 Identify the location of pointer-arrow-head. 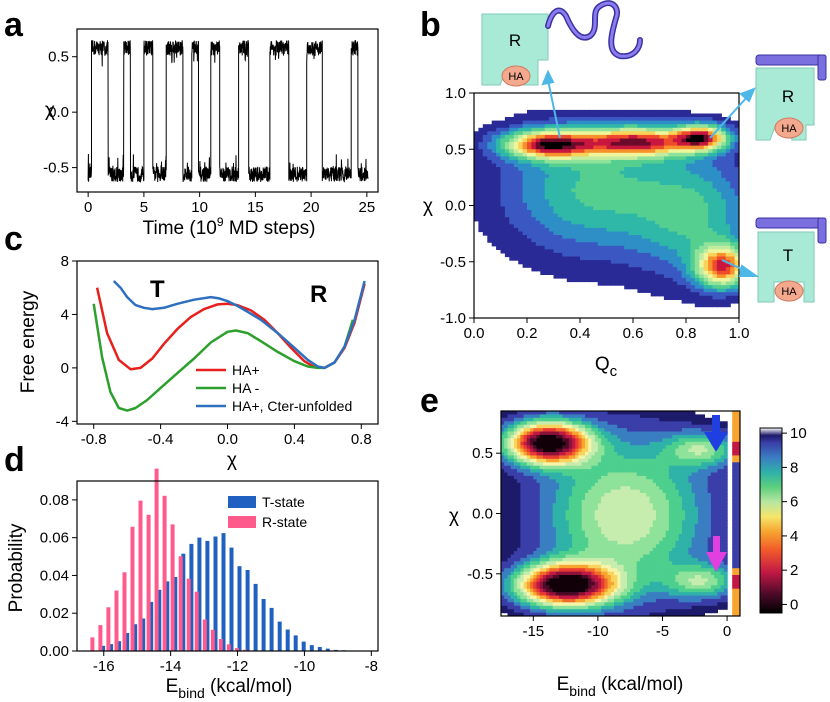
(747, 95).